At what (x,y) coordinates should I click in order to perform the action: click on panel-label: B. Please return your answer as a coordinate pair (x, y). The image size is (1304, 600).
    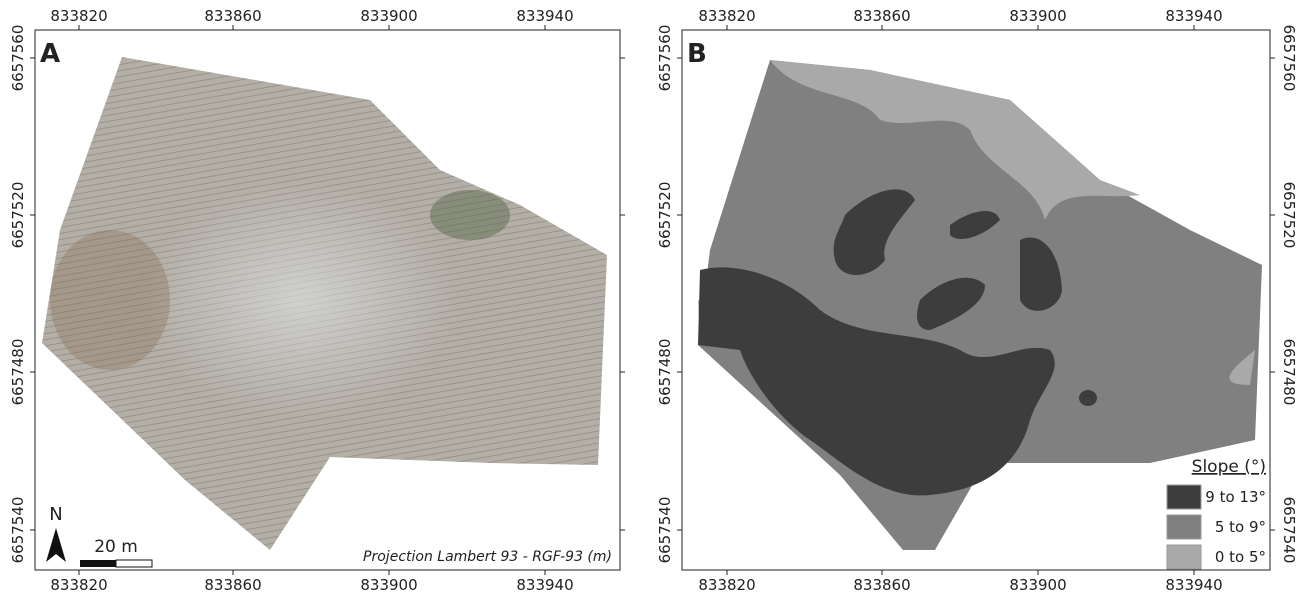
    Looking at the image, I should click on (697, 54).